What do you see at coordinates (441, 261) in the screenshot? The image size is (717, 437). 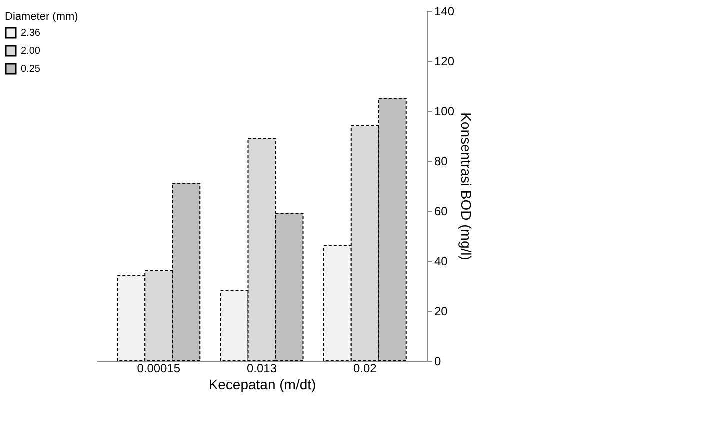 I see `y-tick-label: 40` at bounding box center [441, 261].